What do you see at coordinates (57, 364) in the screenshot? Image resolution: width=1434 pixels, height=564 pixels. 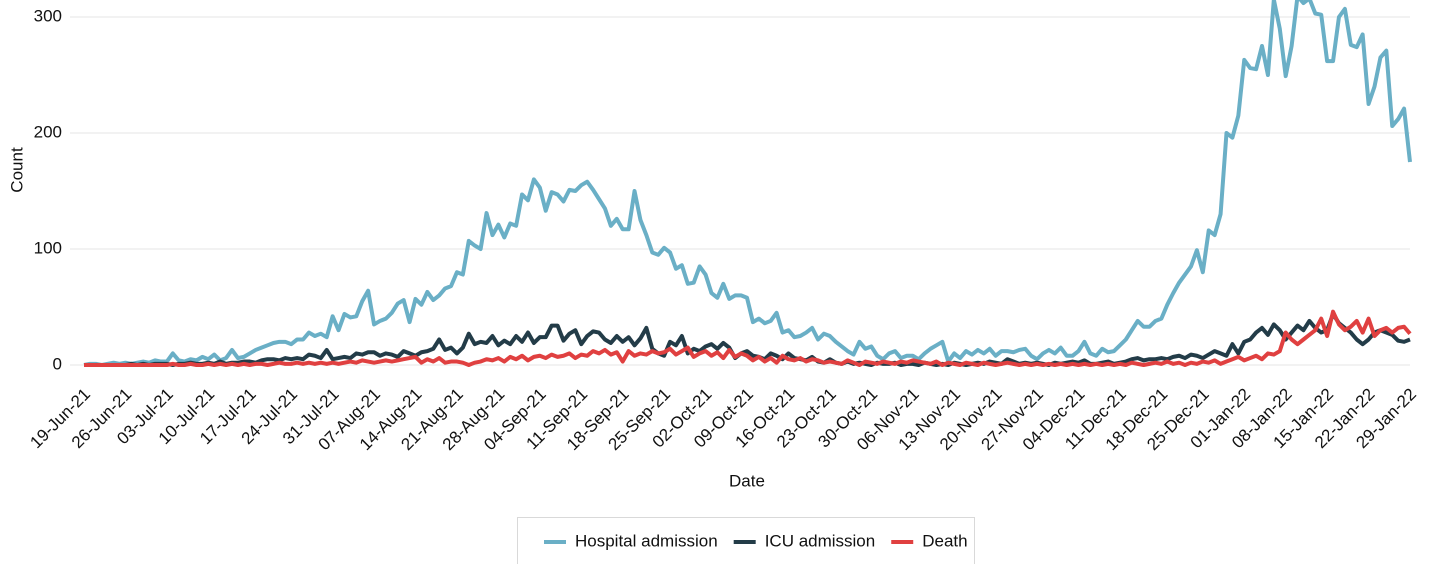 I see `y-tick-label: 0` at bounding box center [57, 364].